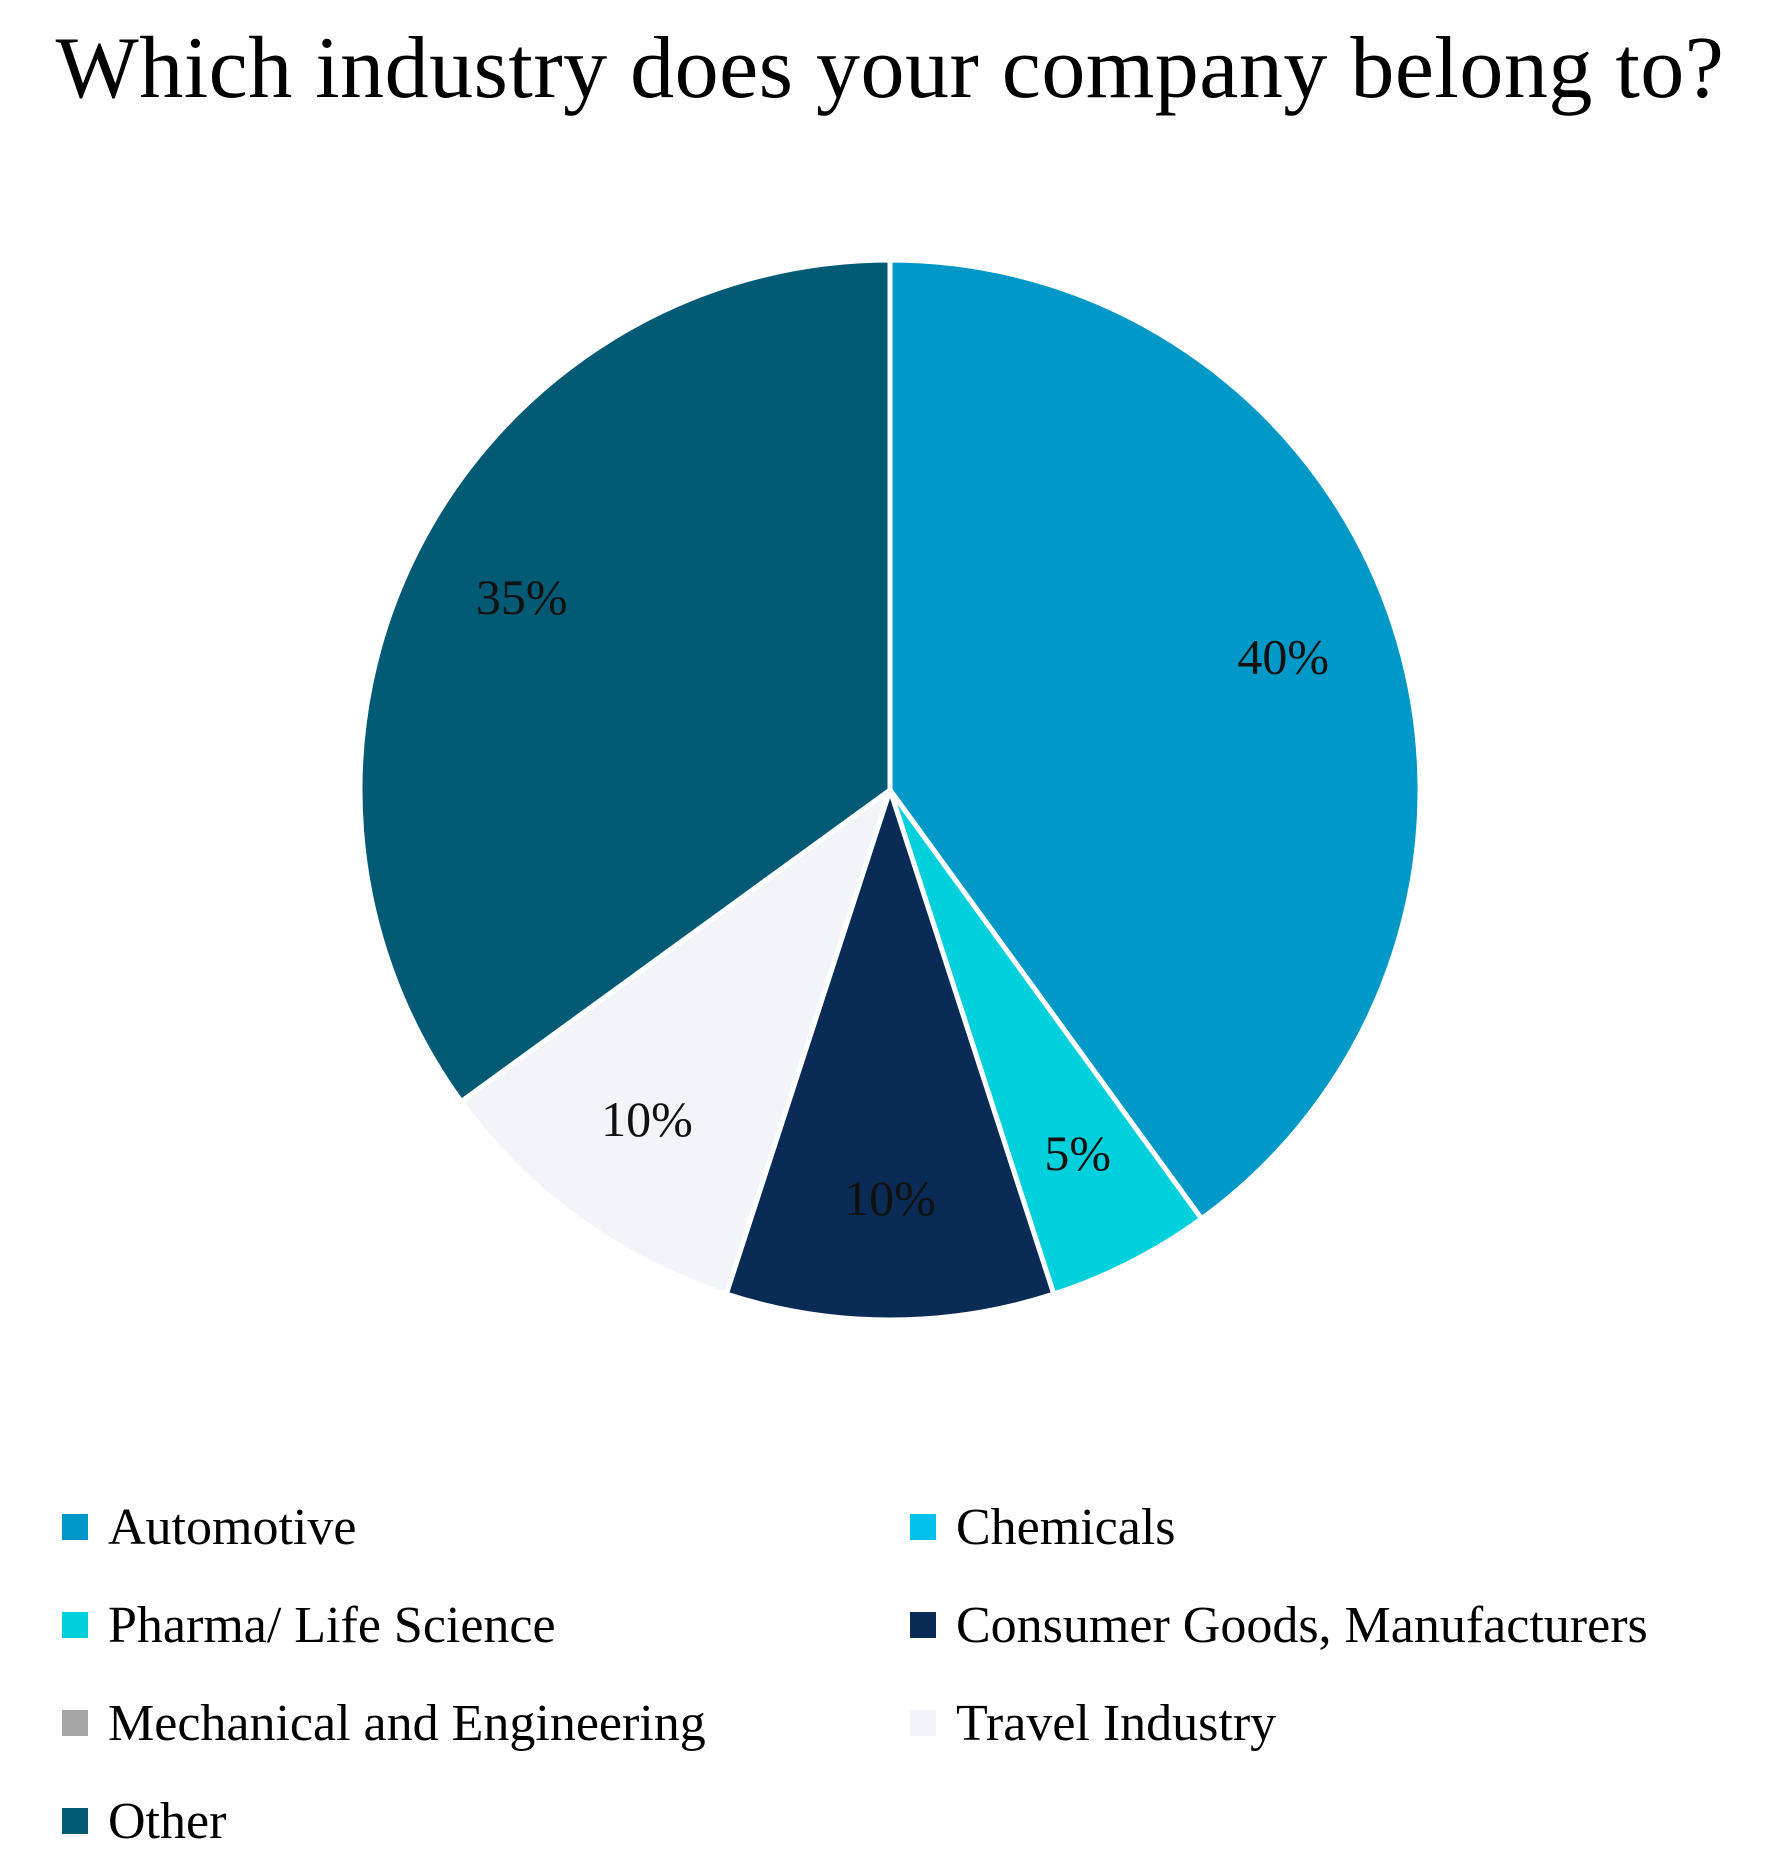  Describe the element at coordinates (923, 1527) in the screenshot. I see `legend-swatch-chemicals` at that location.